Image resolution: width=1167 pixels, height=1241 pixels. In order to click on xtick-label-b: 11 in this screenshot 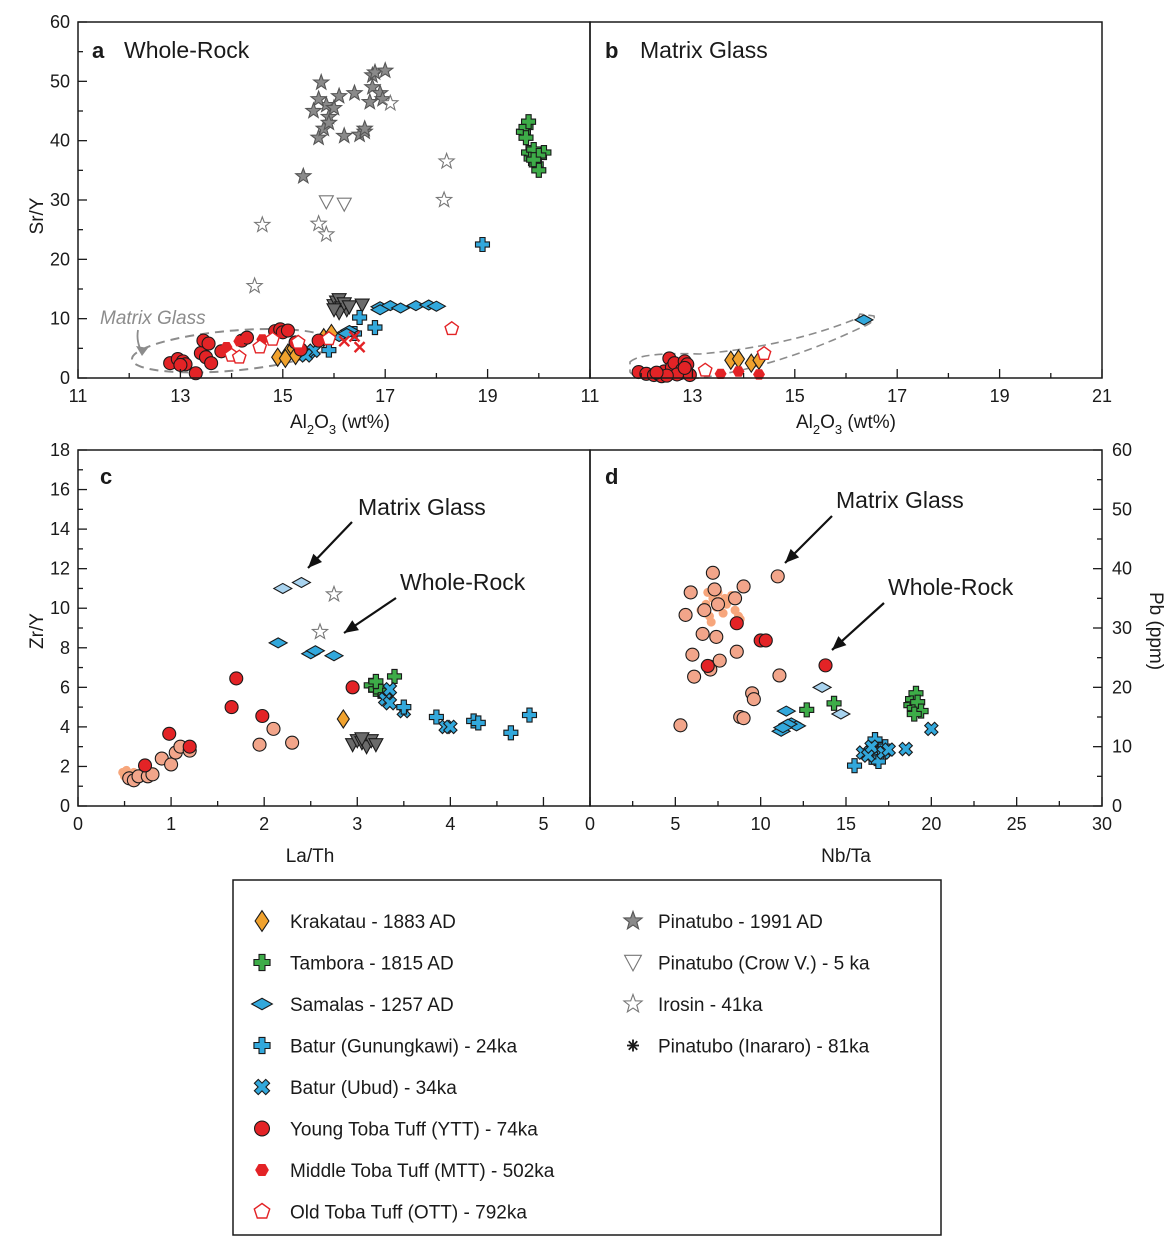, I will do `click(590, 396)`.